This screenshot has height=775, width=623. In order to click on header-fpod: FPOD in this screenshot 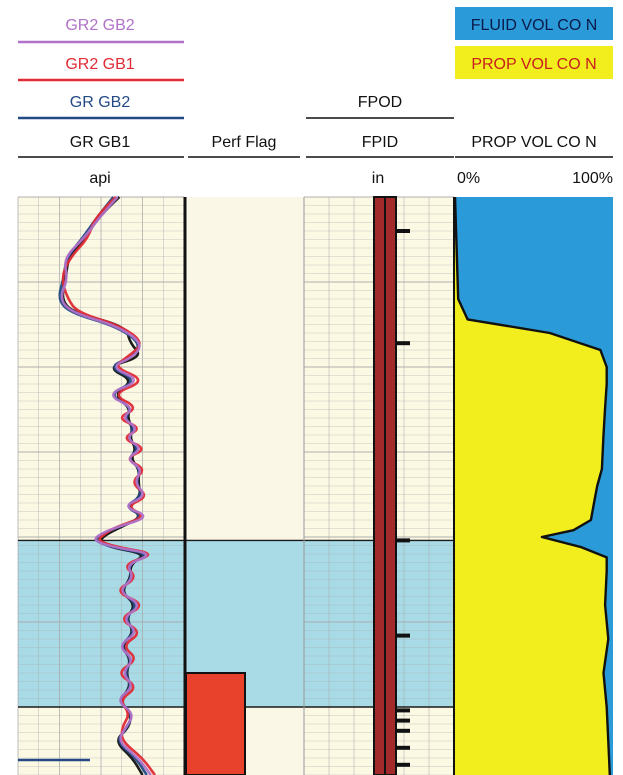, I will do `click(380, 102)`.